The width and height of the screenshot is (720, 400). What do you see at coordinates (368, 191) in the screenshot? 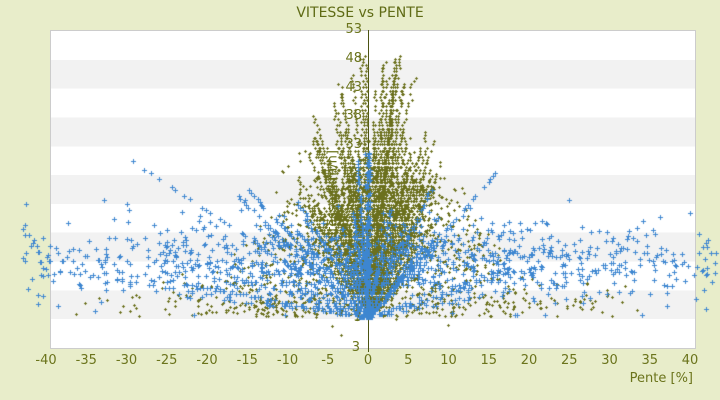
I see `center-vertical-axis-line` at bounding box center [368, 191].